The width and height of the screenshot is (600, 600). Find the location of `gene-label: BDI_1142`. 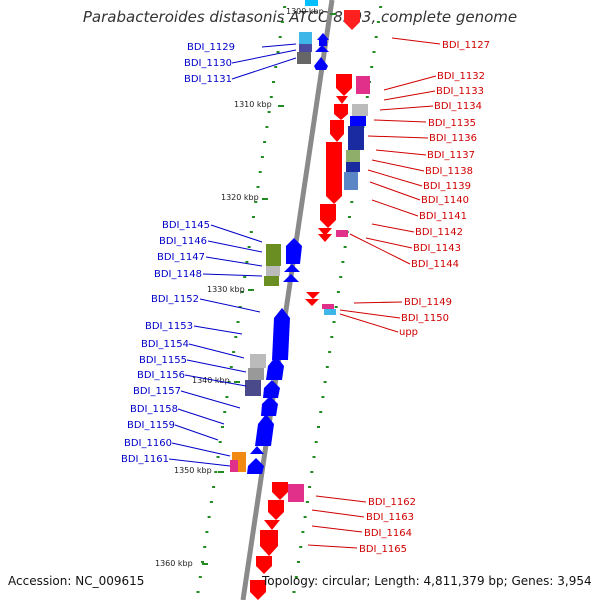

gene-label: BDI_1142 is located at coordinates (439, 232).